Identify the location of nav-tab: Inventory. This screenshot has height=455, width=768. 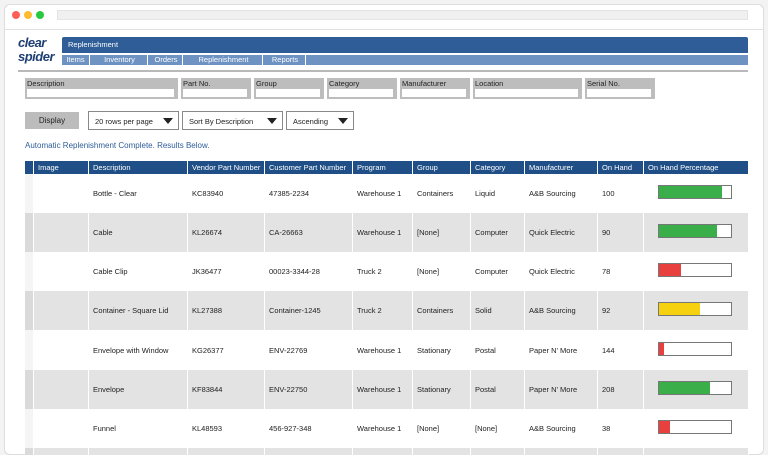
(120, 60).